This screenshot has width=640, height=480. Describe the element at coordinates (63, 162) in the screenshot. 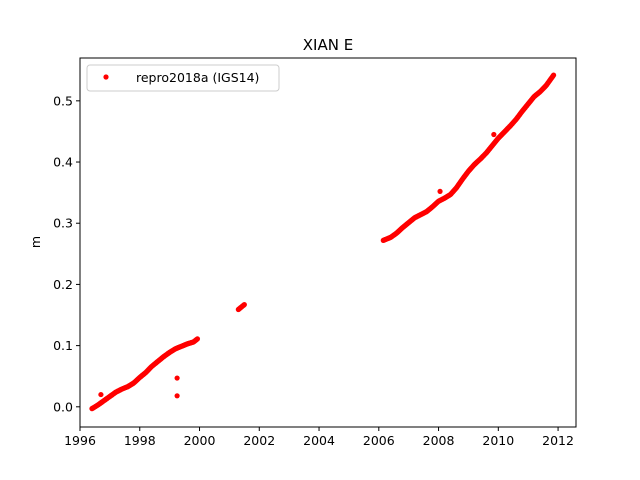

I see `y-tick-label: 0.4` at that location.